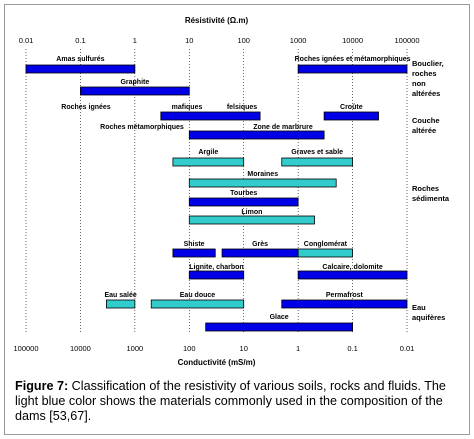 This screenshot has width=474, height=439. I want to click on group-label: roches, so click(424, 73).